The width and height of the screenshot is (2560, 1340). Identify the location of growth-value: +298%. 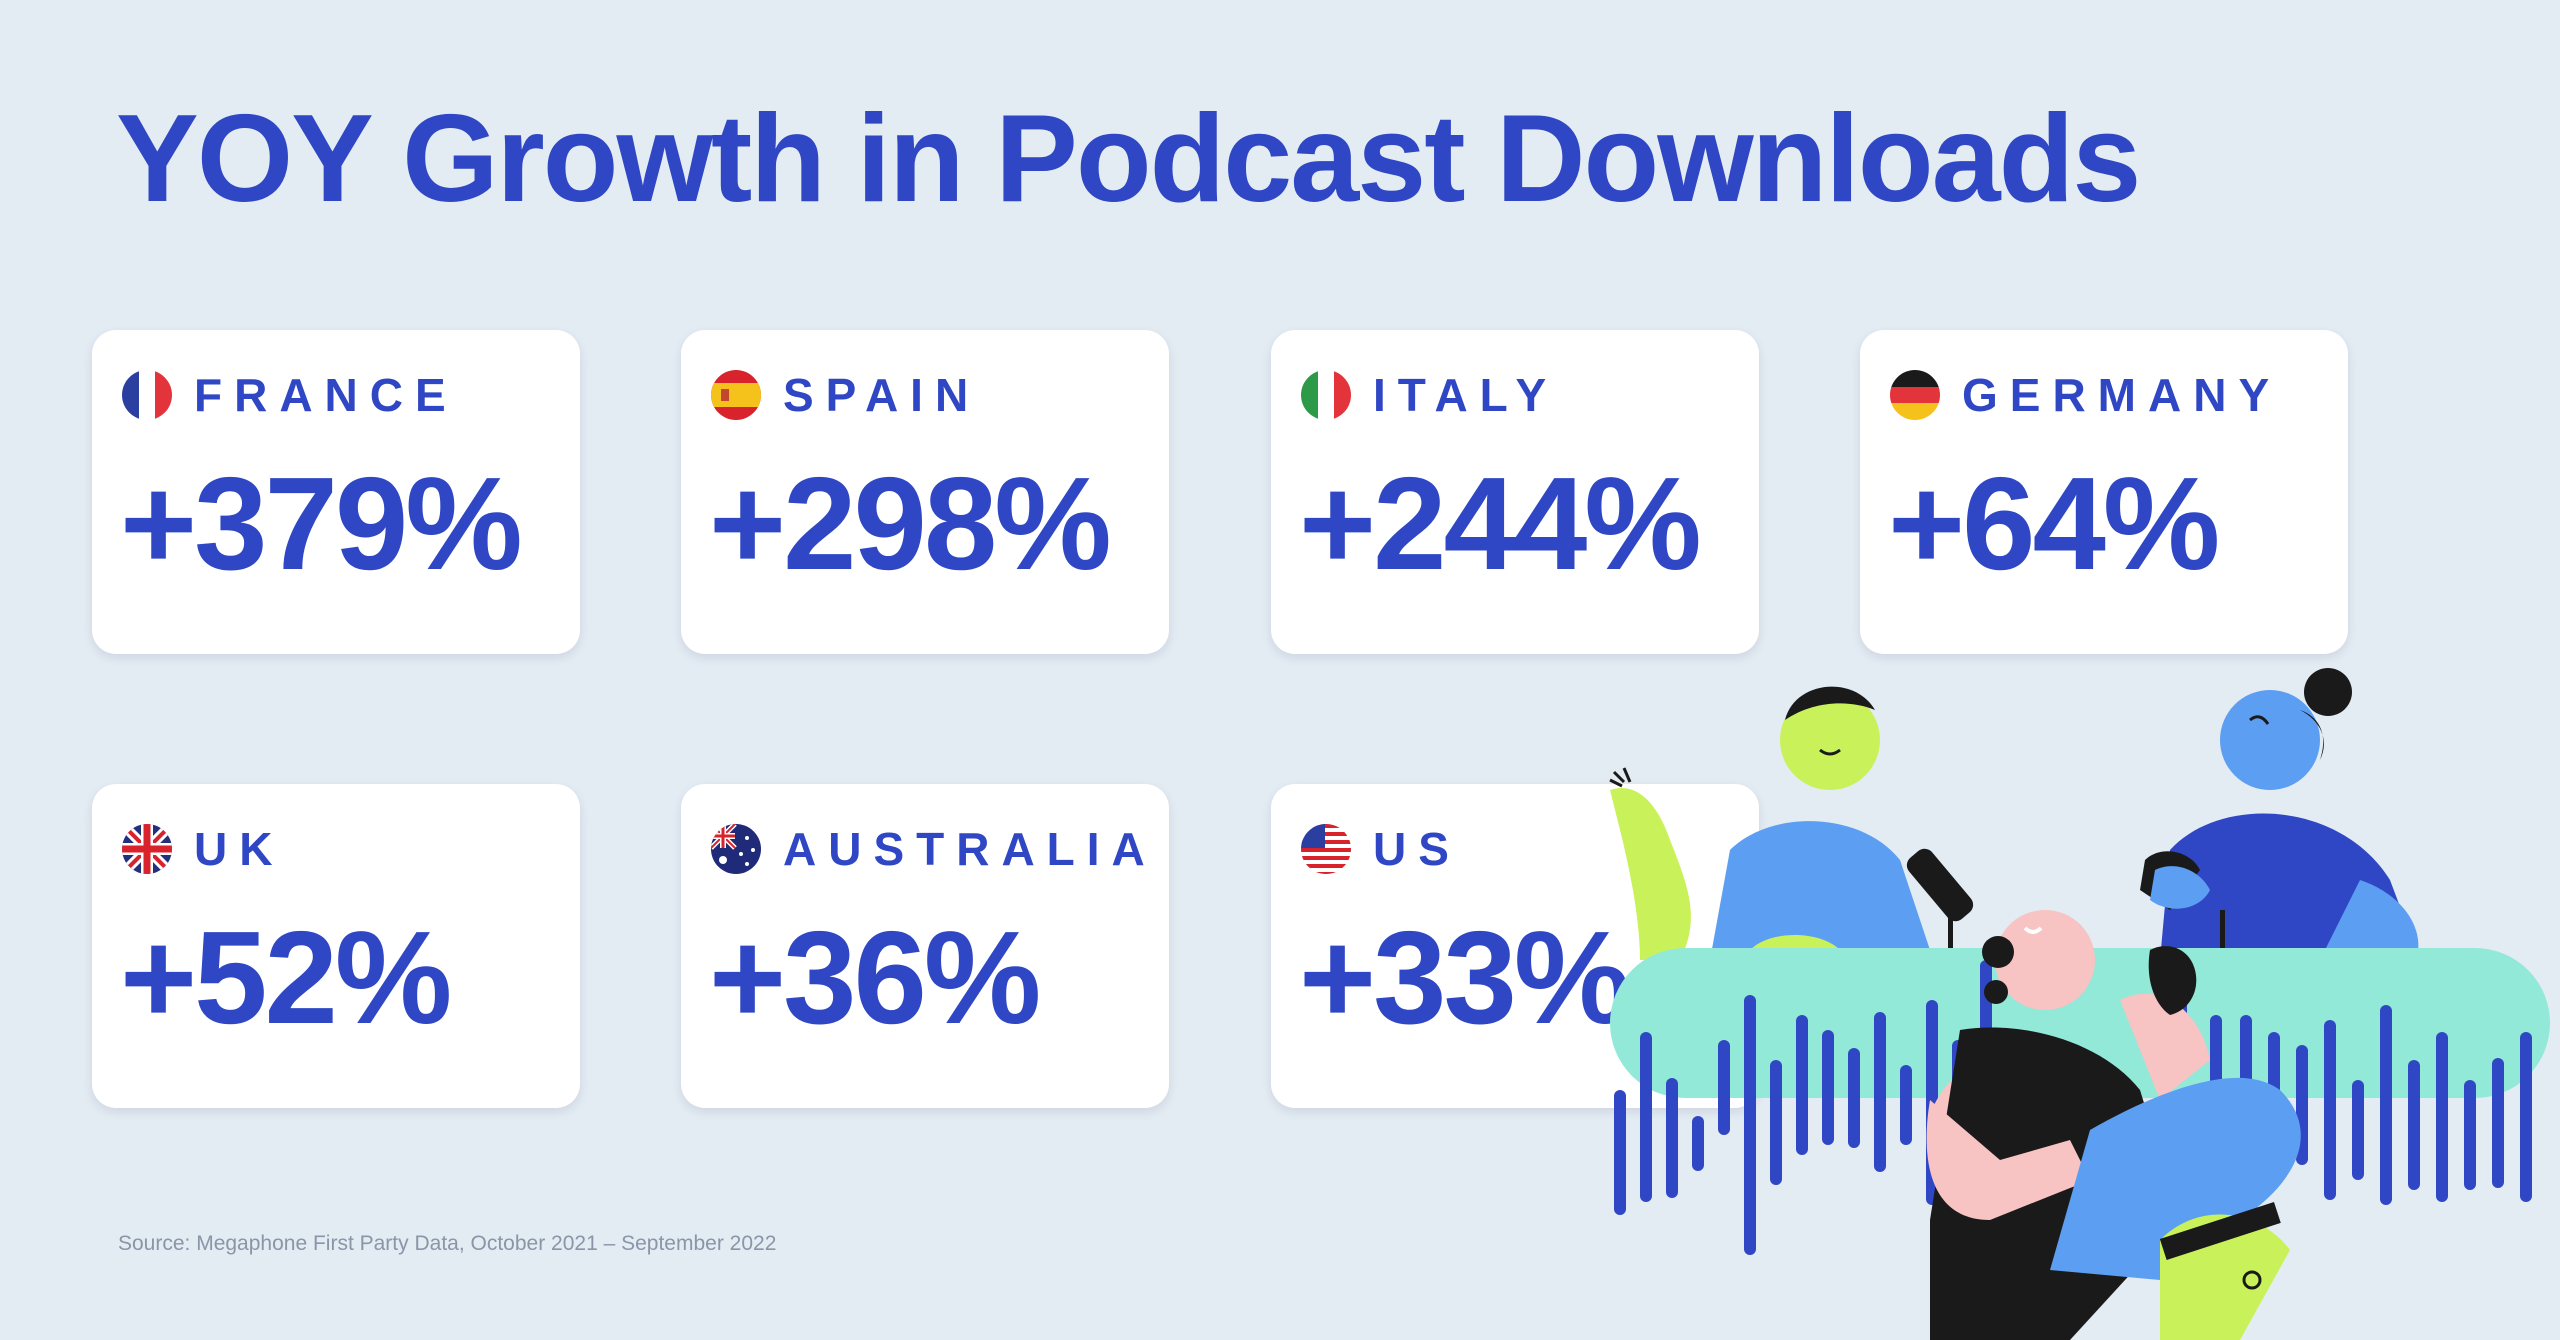
(910, 523).